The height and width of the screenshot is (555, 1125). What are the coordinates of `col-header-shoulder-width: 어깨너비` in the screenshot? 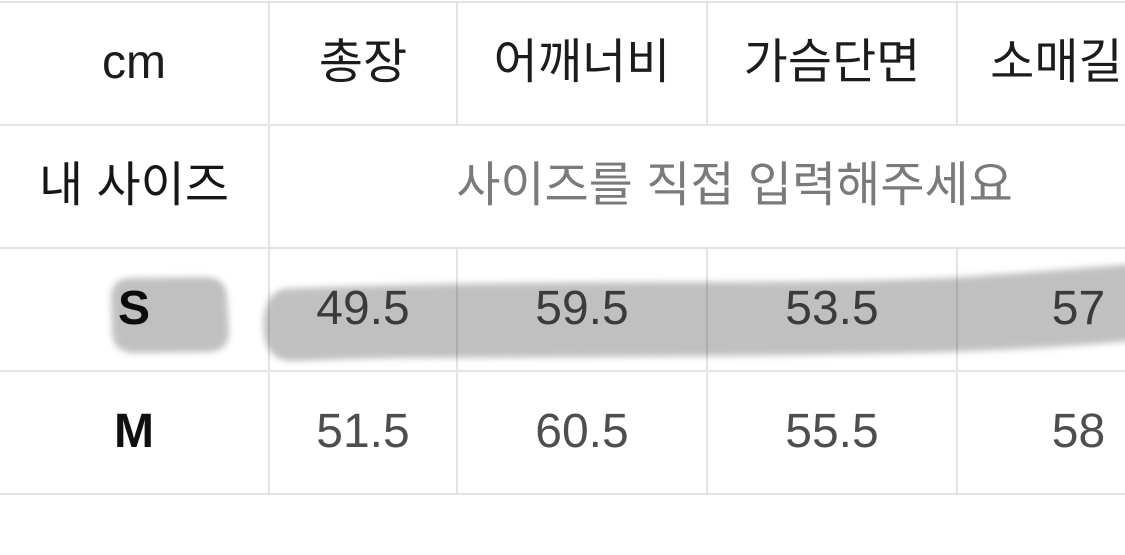 It's located at (582, 63).